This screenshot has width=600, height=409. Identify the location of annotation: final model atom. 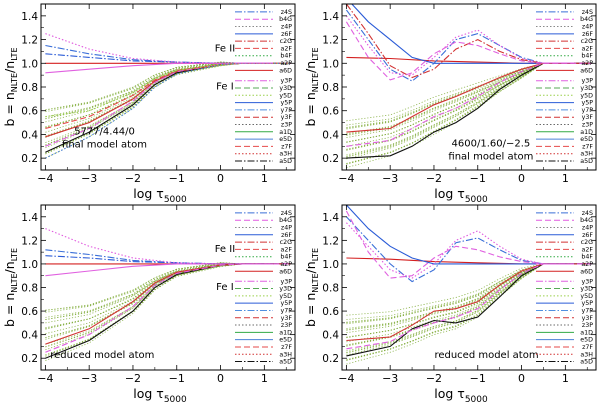
(490, 156).